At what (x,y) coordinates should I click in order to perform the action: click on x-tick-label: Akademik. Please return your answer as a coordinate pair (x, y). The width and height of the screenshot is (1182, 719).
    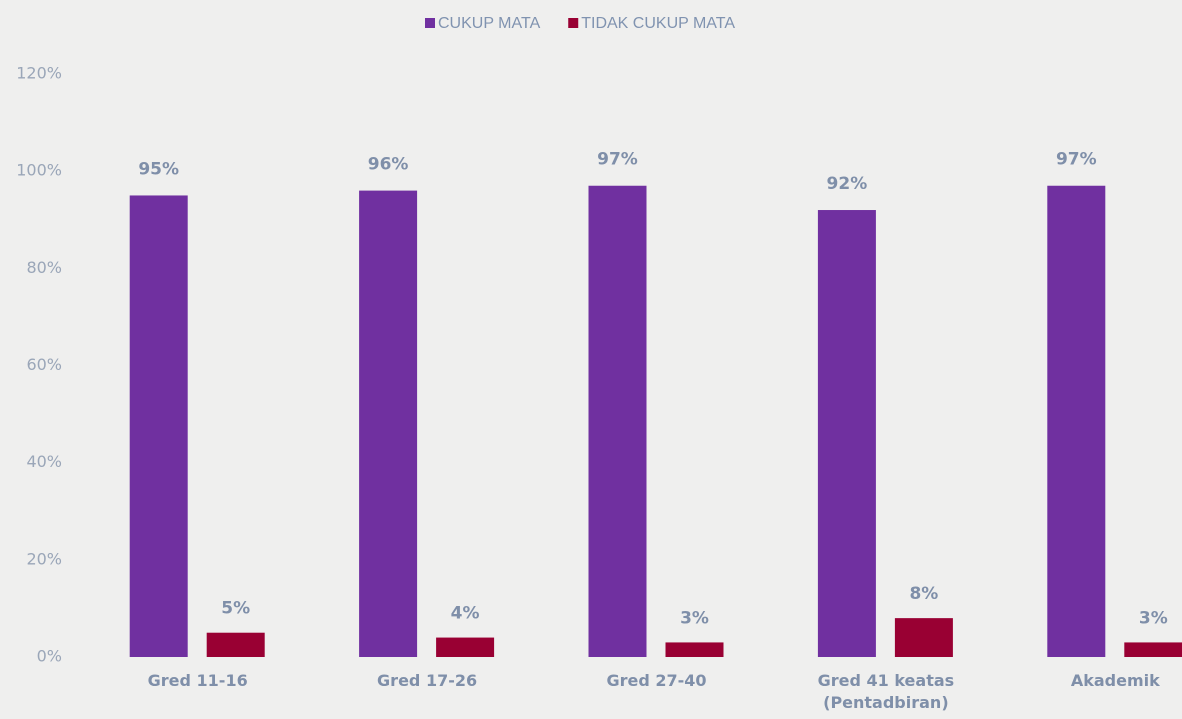
    Looking at the image, I should click on (1115, 680).